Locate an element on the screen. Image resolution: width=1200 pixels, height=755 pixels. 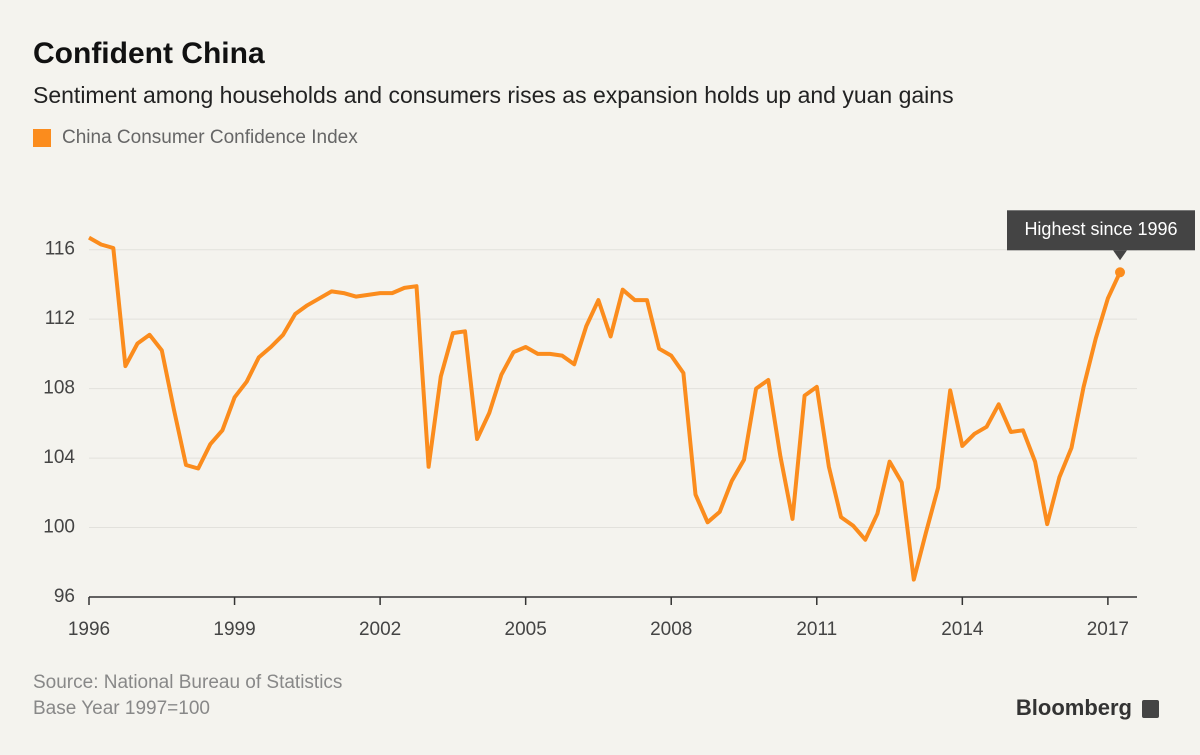
annotation: Highest since 1996 is located at coordinates (1100, 229).